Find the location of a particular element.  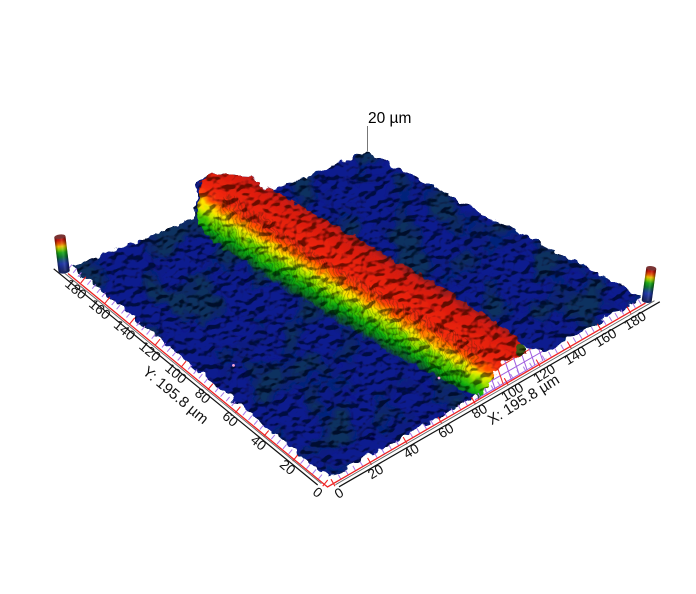

svg-text: 20 is located at coordinates (375, 471).